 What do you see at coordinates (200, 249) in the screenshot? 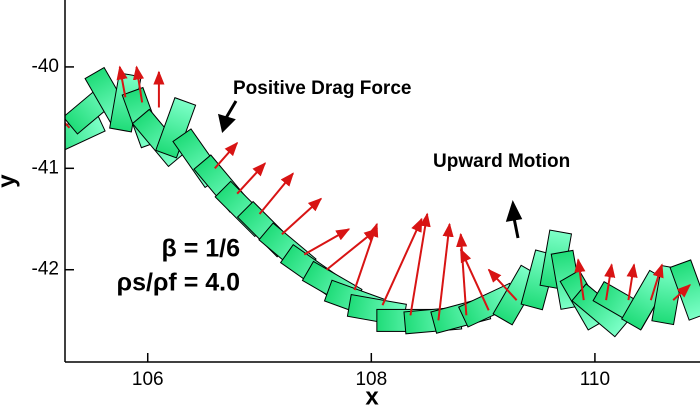
I see `annotation: β = 1/6` at bounding box center [200, 249].